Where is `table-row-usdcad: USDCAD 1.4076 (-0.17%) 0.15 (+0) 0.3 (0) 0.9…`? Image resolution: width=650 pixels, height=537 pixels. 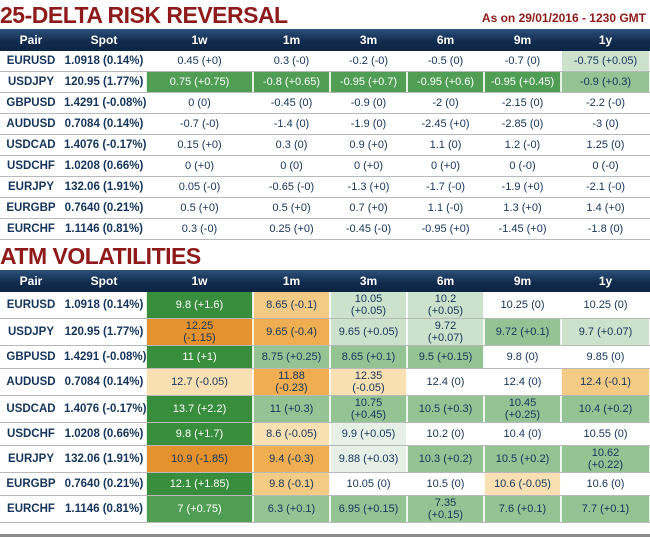 table-row-usdcad: USDCAD 1.4076 (-0.17%) 0.15 (+0) 0.3 (0) 0.9… is located at coordinates (325, 145).